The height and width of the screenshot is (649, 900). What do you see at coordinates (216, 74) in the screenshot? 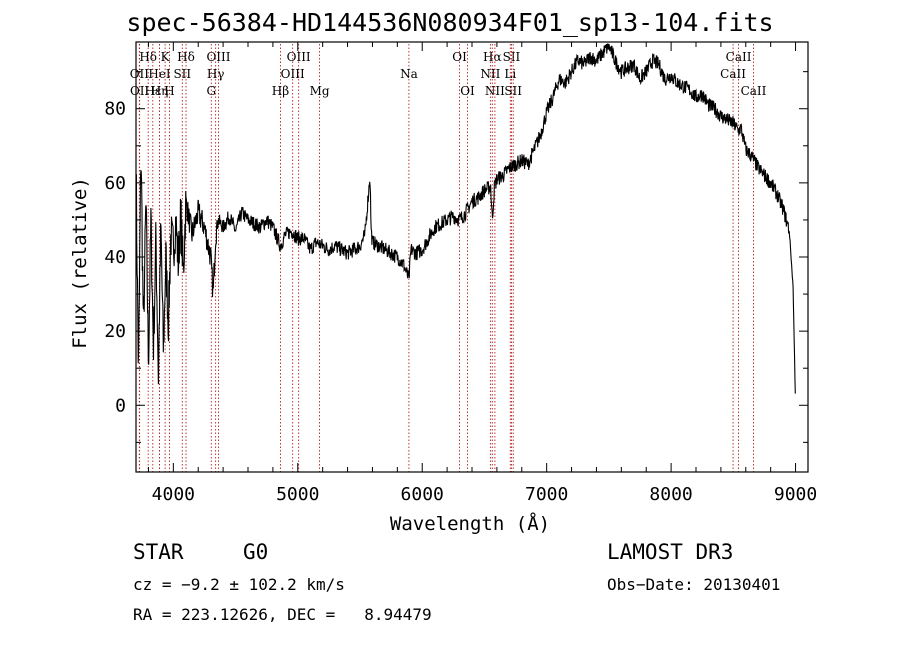
I see `marker-label: Hγ` at bounding box center [216, 74].